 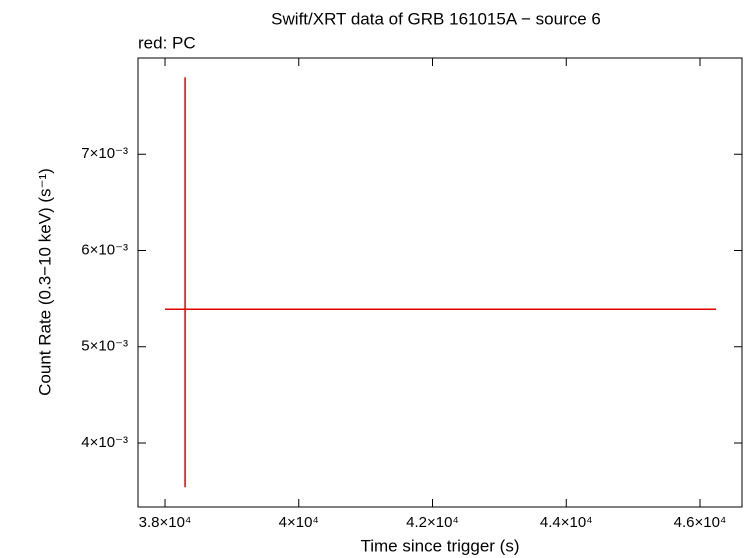 What do you see at coordinates (104, 153) in the screenshot?
I see `y-tick-label: 7×10⁻³` at bounding box center [104, 153].